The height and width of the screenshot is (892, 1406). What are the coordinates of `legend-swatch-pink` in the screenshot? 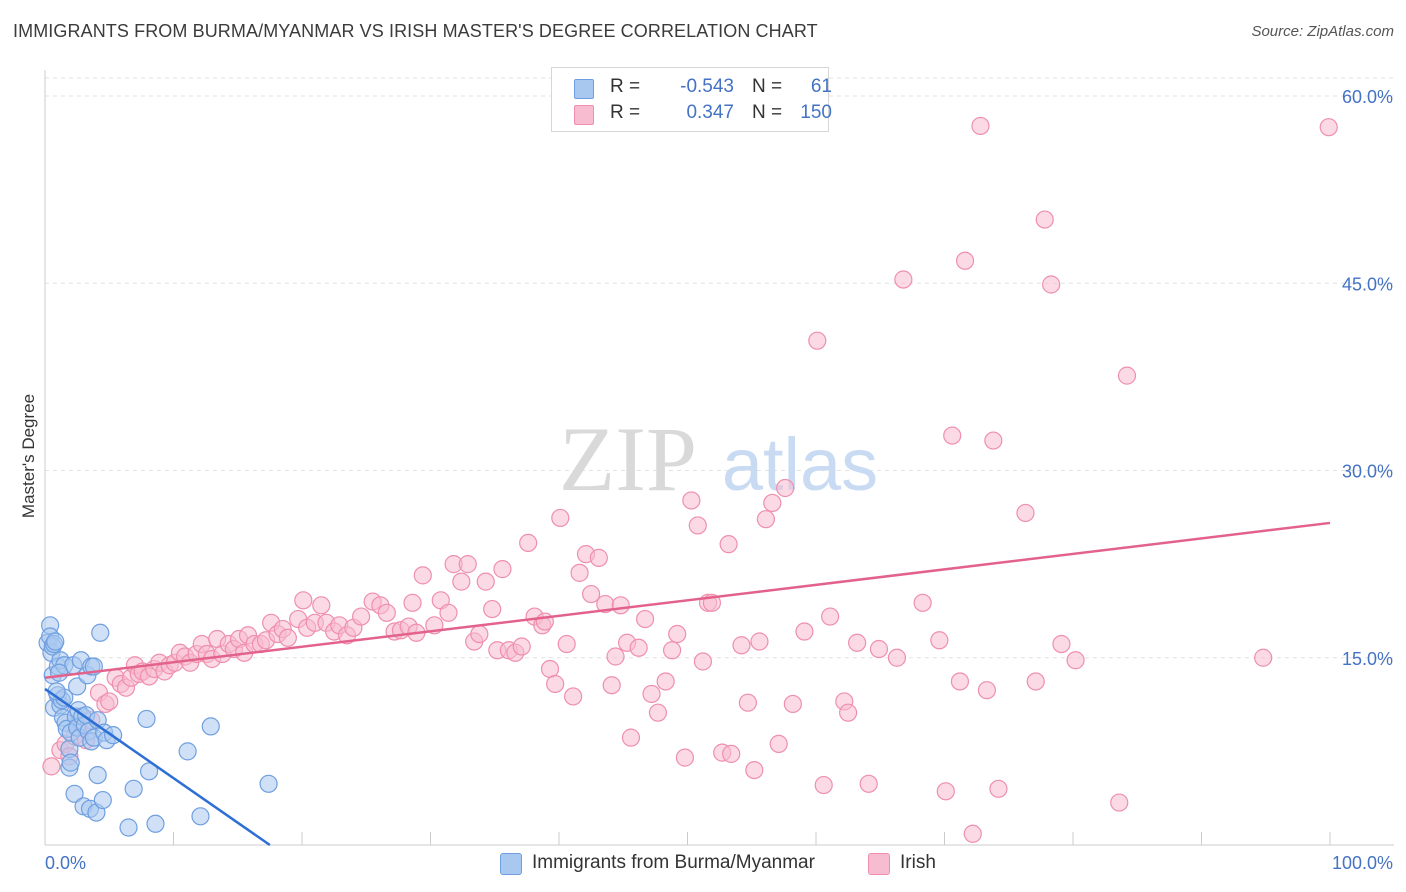 It's located at (584, 115).